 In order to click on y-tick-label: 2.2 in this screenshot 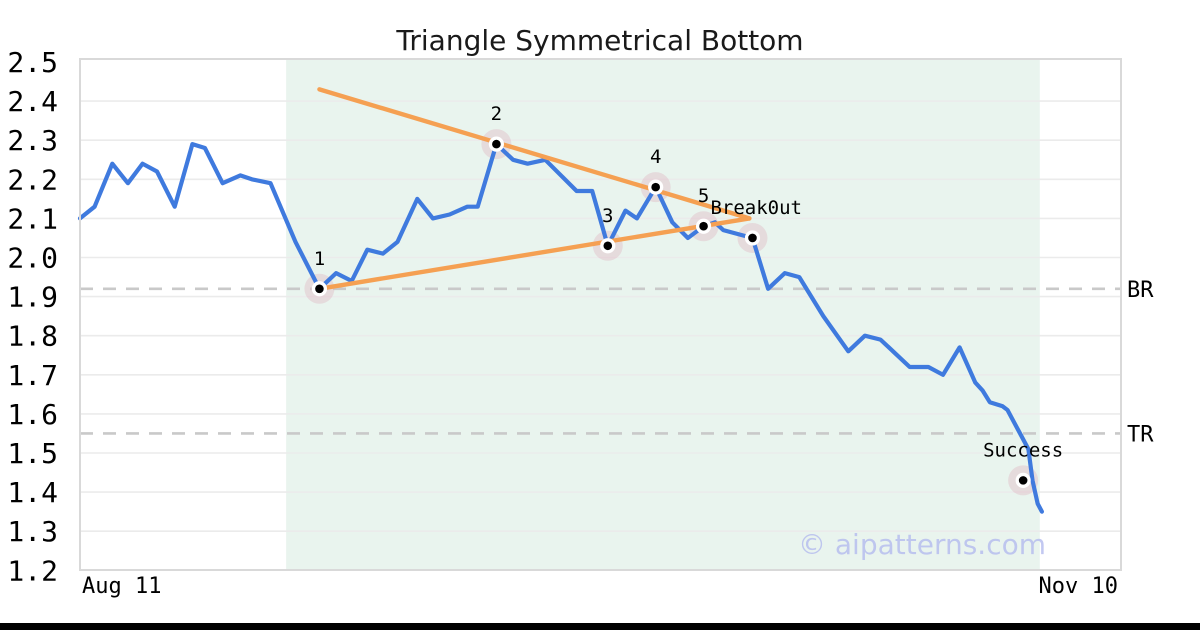, I will do `click(32, 179)`.